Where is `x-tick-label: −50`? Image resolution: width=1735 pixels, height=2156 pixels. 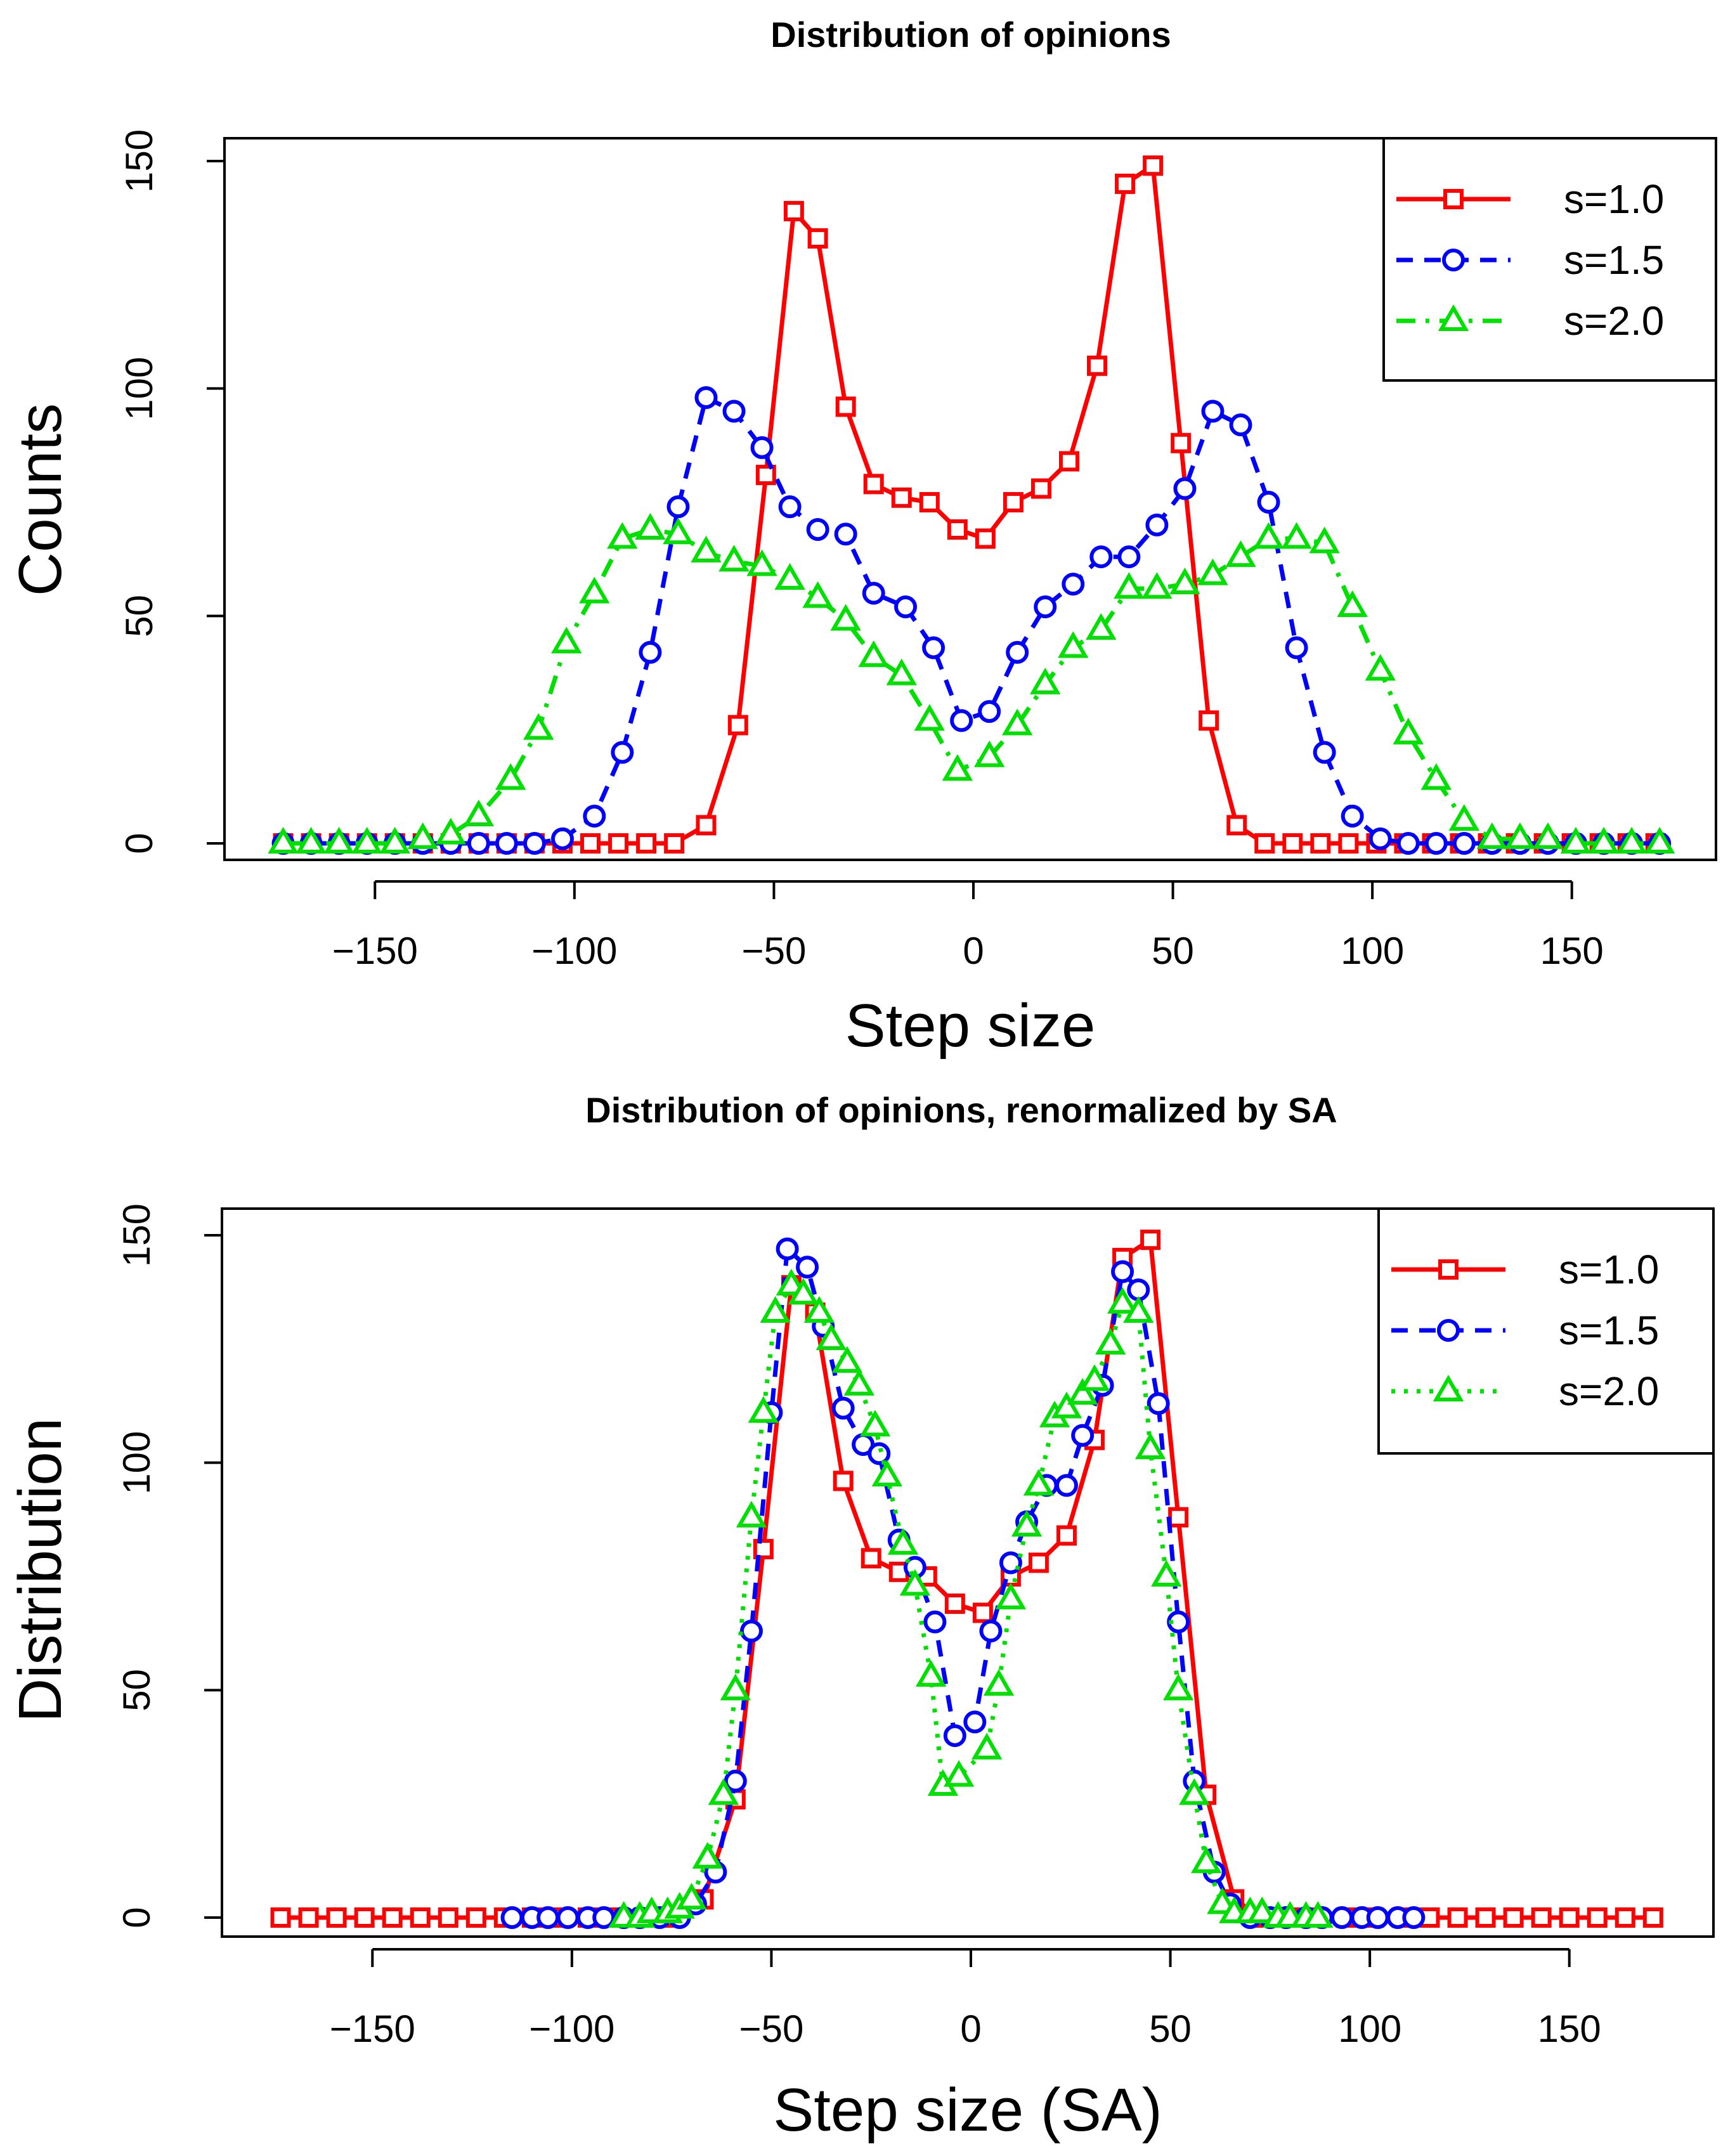
x-tick-label: −50 is located at coordinates (774, 951).